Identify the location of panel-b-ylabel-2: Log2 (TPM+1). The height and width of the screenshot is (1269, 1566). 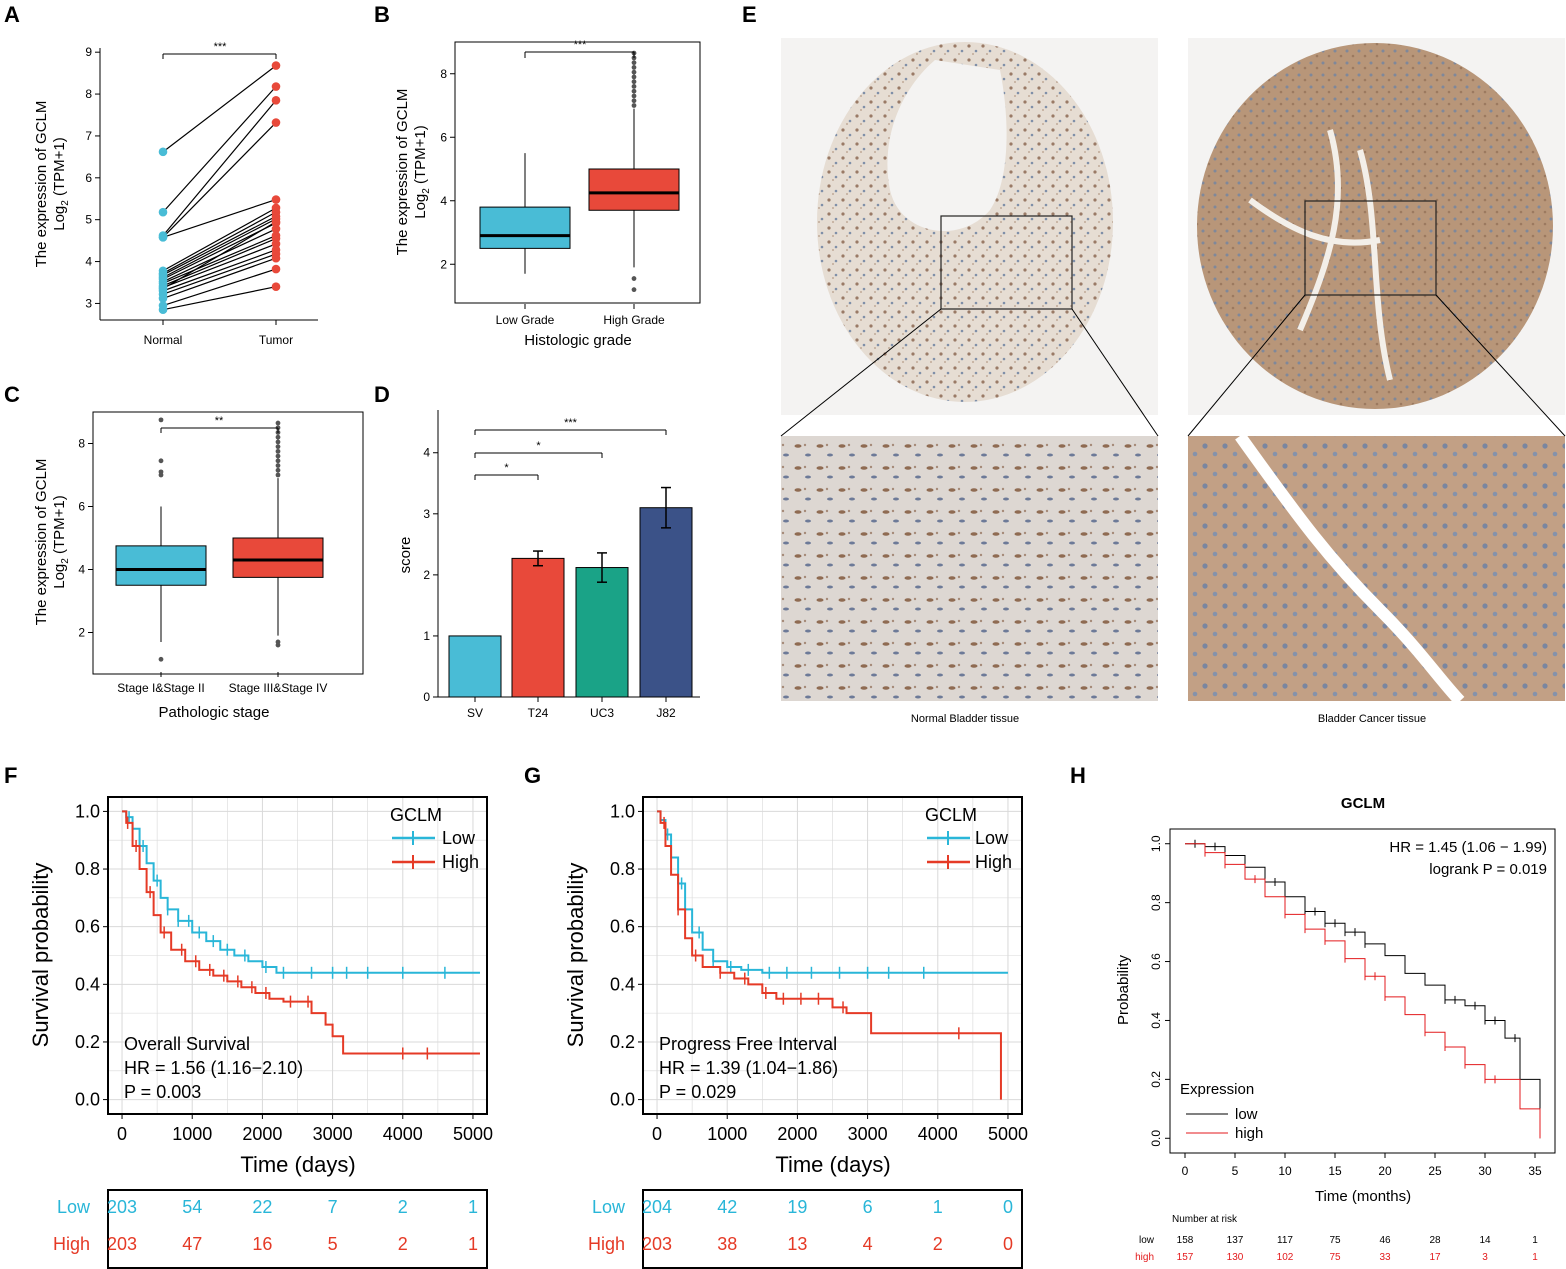
(422, 172).